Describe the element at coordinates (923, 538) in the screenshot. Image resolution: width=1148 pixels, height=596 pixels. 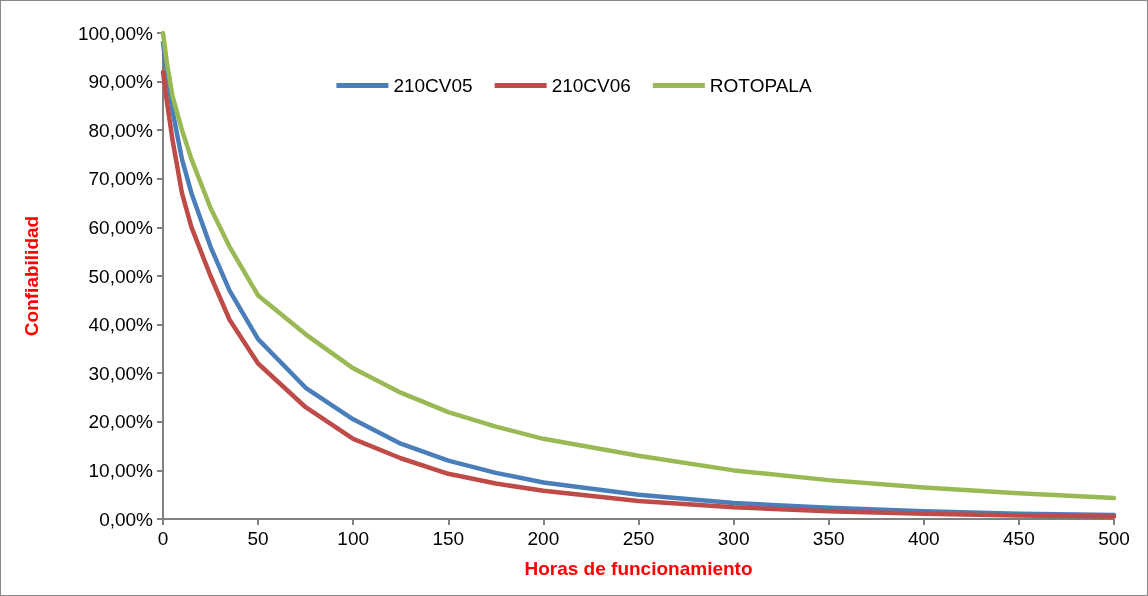
I see `x-tick-label: 400` at that location.